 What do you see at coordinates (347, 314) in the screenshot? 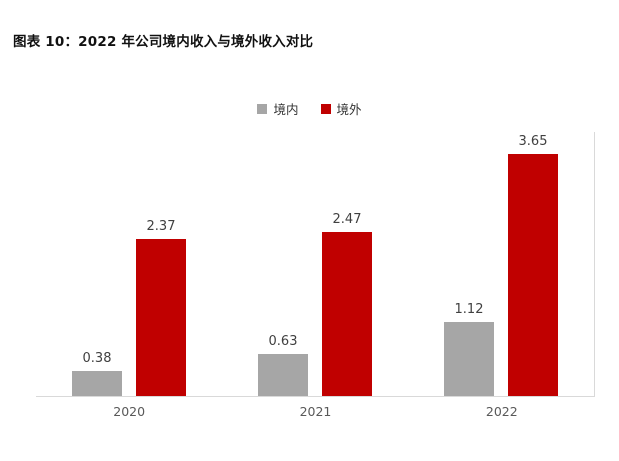
I see `bar-境外-2021` at bounding box center [347, 314].